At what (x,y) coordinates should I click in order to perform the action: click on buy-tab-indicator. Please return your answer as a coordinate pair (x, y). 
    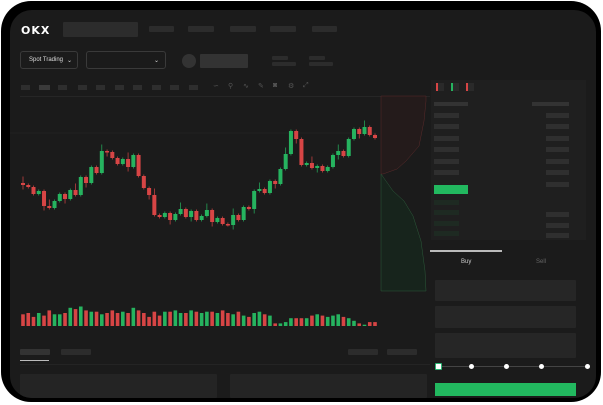
    Looking at the image, I should click on (466, 251).